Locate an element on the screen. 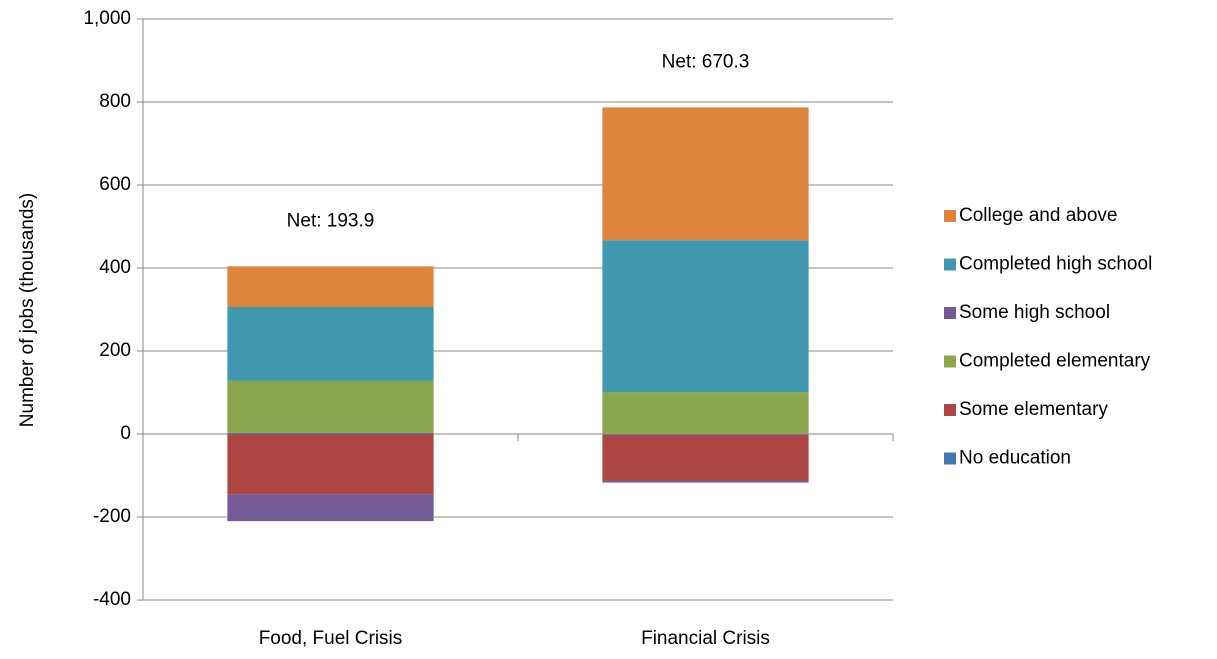 The width and height of the screenshot is (1217, 659). legend-label: Some elementary is located at coordinates (1033, 409).